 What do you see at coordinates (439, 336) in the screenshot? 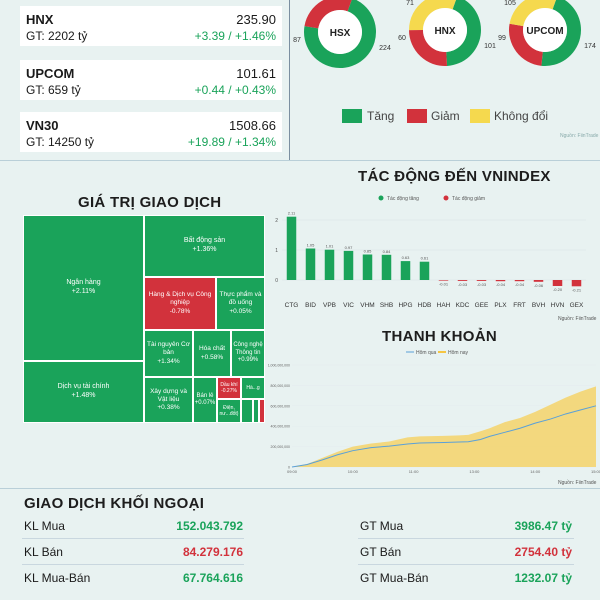
I see `liquidity-chart-title: THANH KHOẢN` at bounding box center [439, 336].